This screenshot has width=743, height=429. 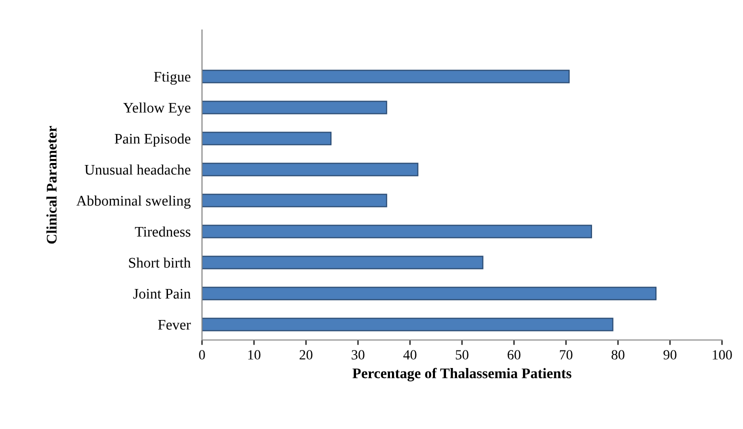 What do you see at coordinates (137, 169) in the screenshot?
I see `y-tick-label: Unusual headache` at bounding box center [137, 169].